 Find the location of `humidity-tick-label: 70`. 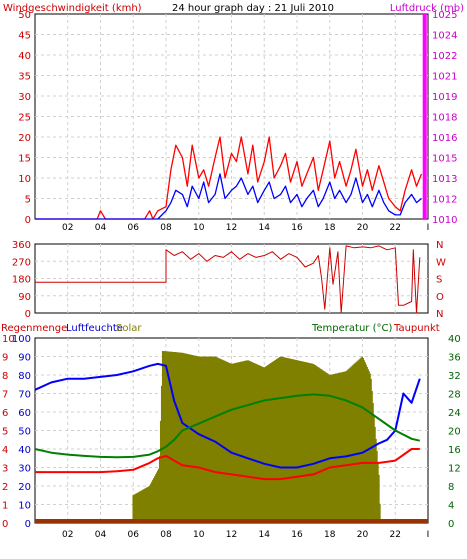

humidity-tick-label: 70 is located at coordinates (24, 395).